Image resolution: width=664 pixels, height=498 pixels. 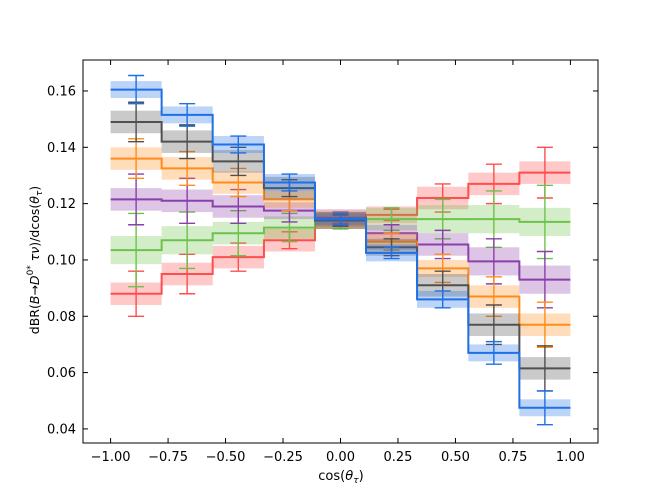 I want to click on y-tick-label: 0.14, so click(x=61, y=148).